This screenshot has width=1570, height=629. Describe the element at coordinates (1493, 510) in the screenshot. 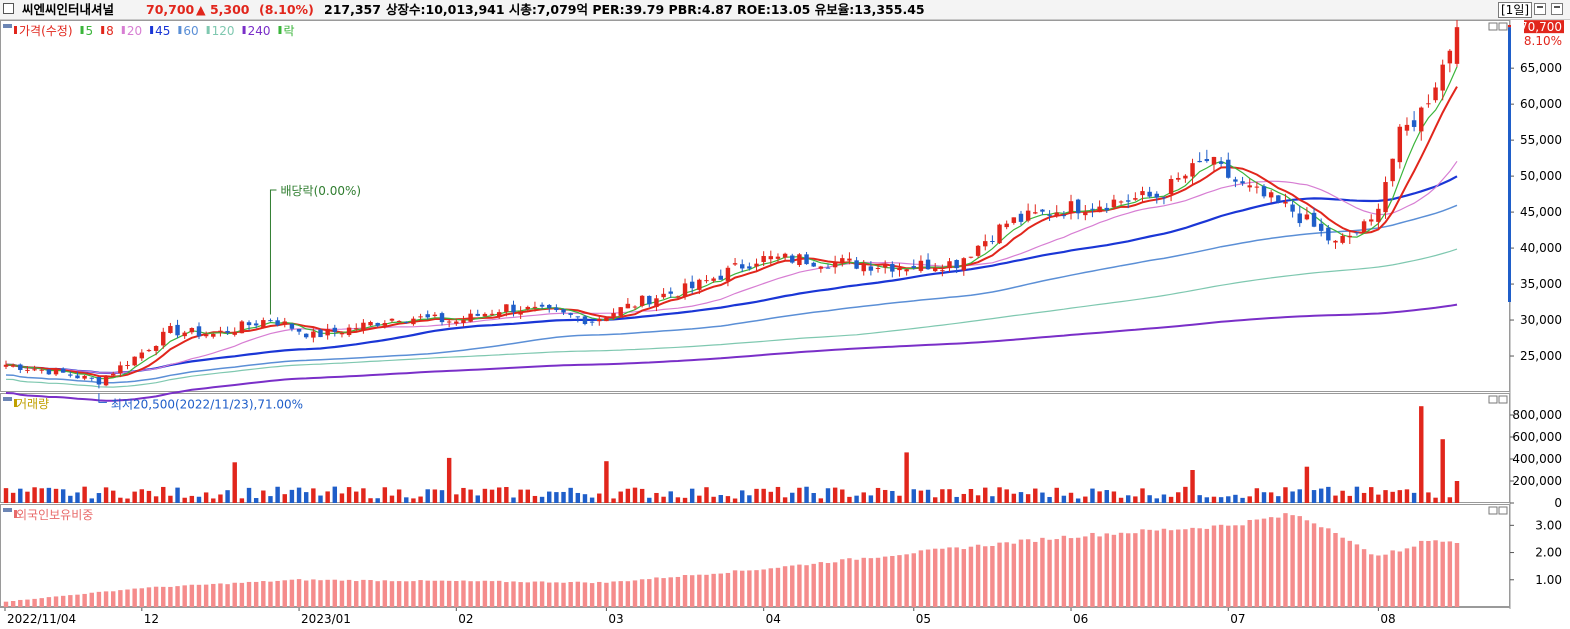

I see `foreign-pane-min-icon` at that location.